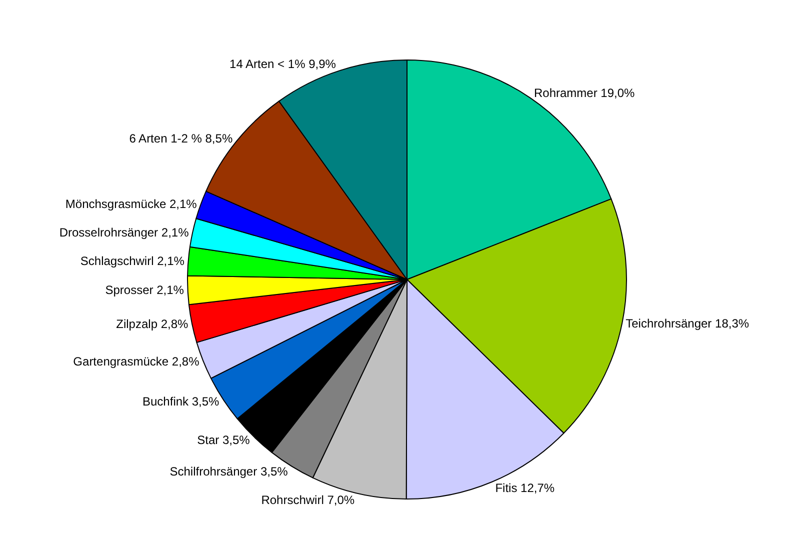 This screenshot has height=549, width=809. What do you see at coordinates (308, 500) in the screenshot?
I see `slice-label: Rohrschwirl 7,0%` at bounding box center [308, 500].